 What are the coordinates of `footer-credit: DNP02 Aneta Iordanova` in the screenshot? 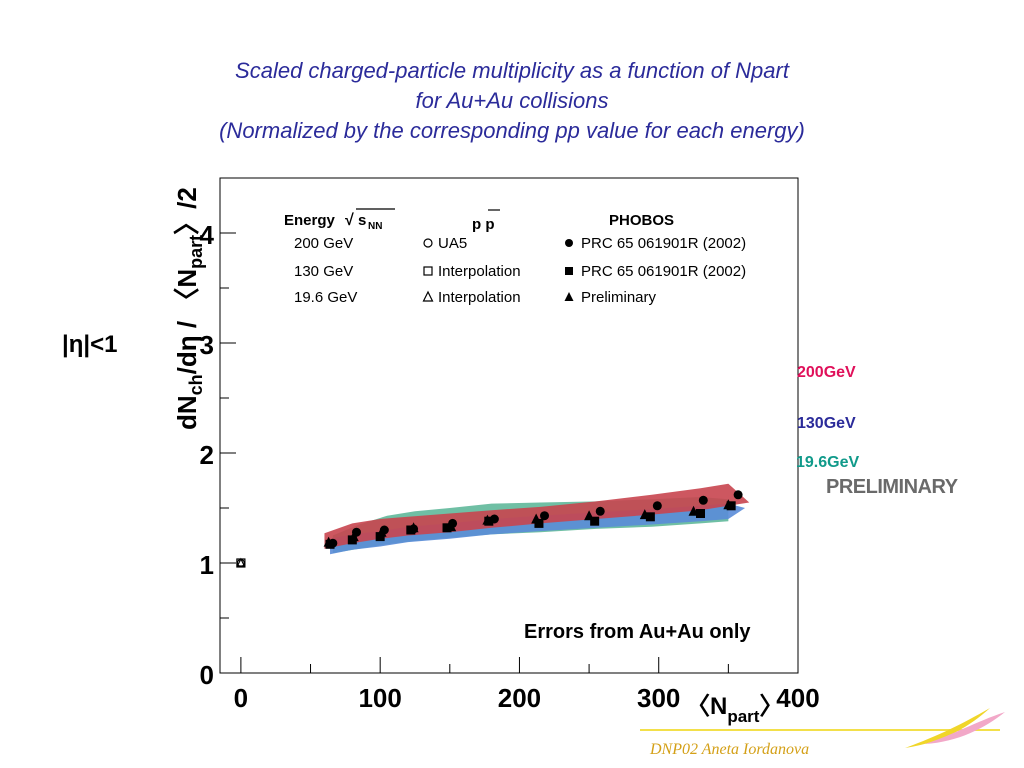 It's located at (730, 749).